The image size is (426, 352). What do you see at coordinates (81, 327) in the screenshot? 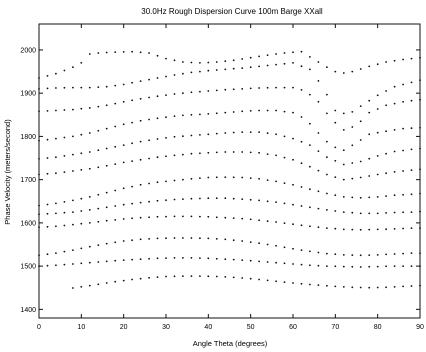
I see `x-tick-label: 10` at bounding box center [81, 327].